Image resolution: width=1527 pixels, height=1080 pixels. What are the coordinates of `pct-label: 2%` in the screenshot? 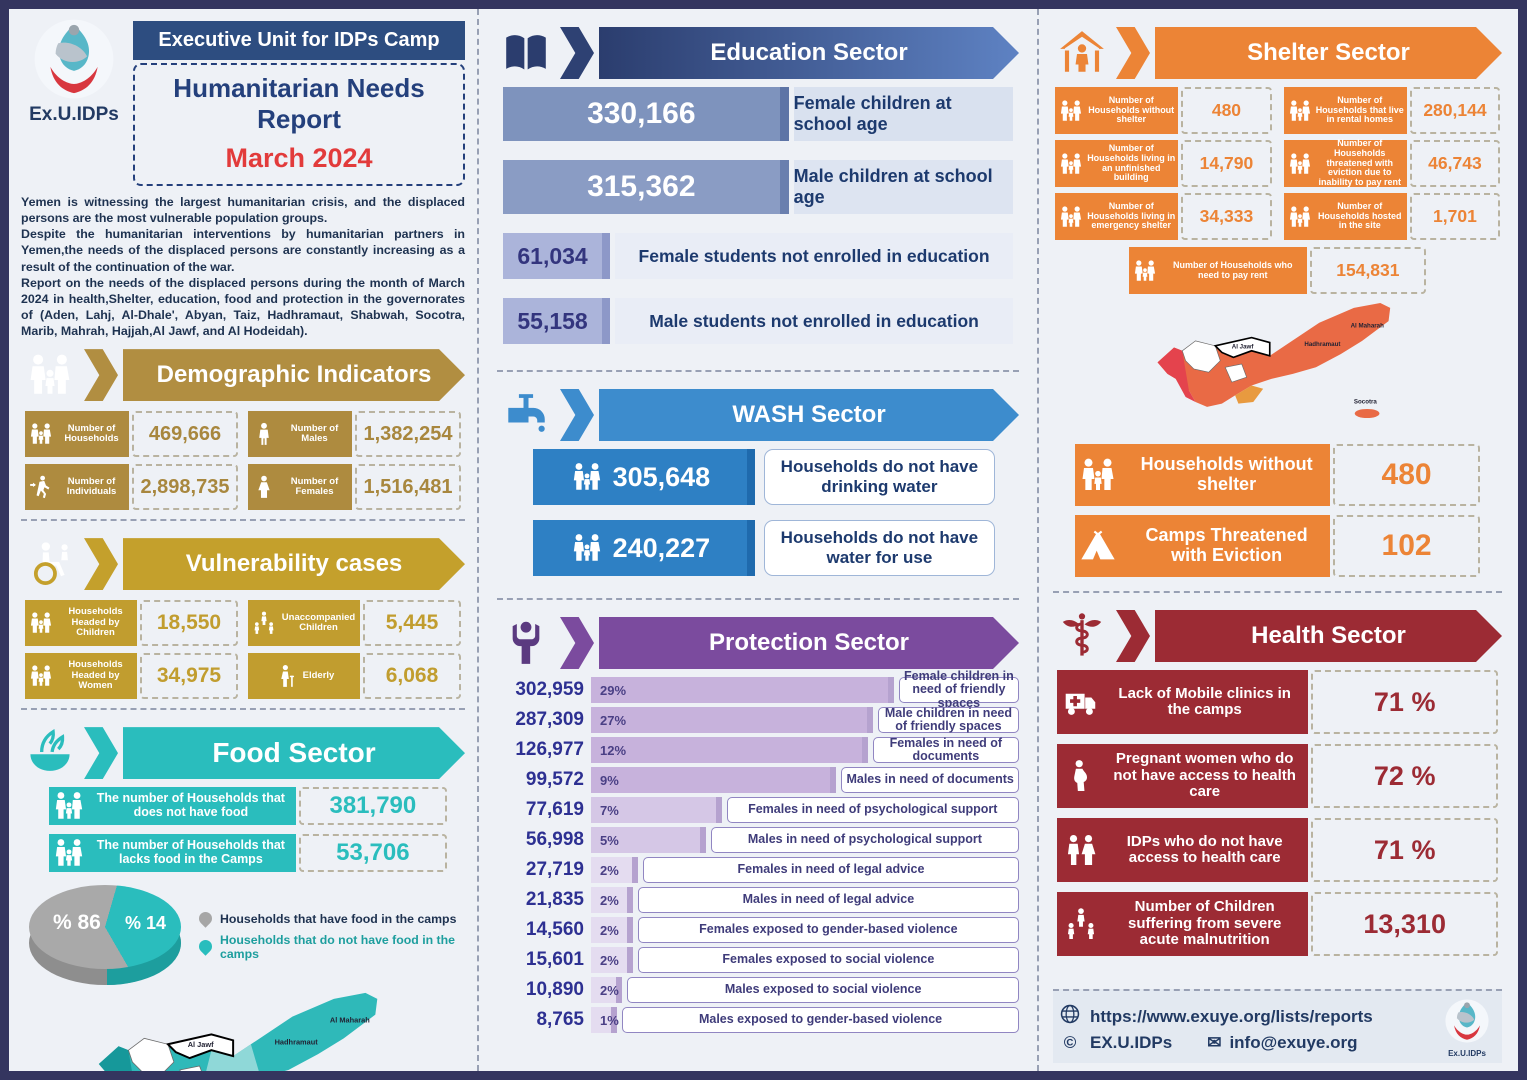 It's located at (609, 870).